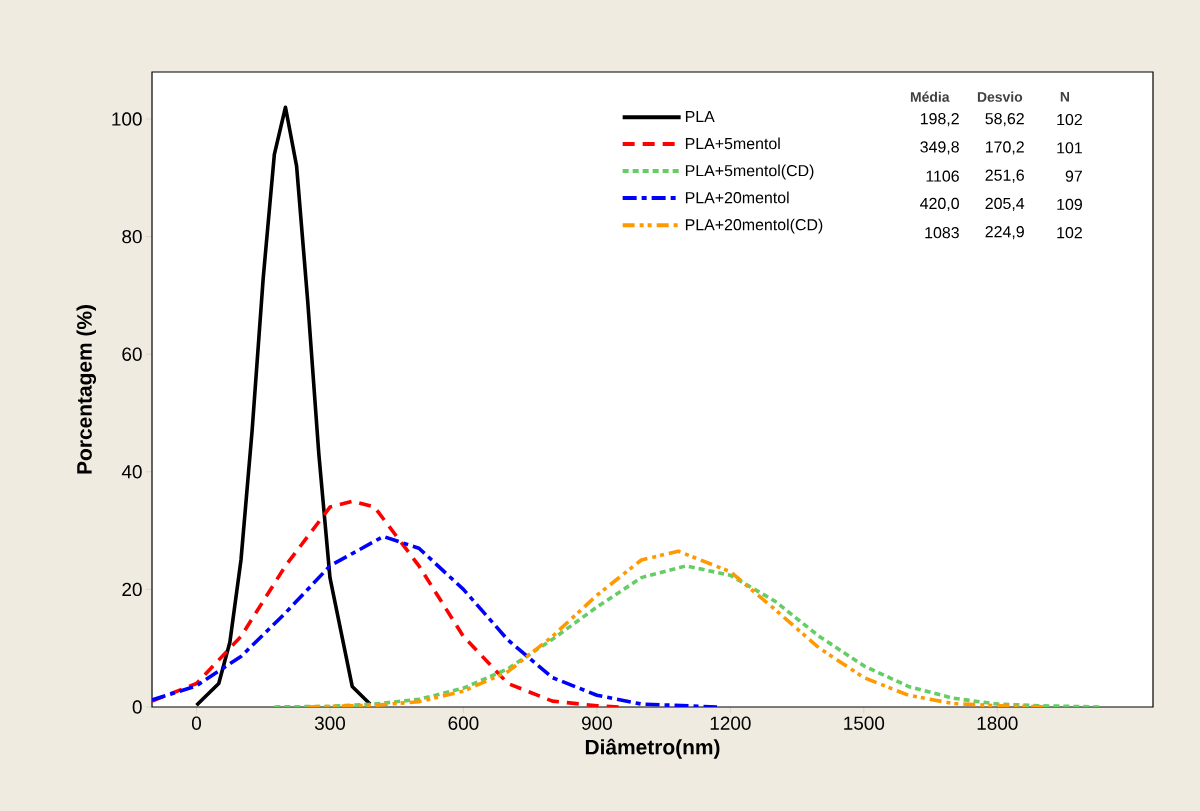  I want to click on y-tick-label: 100, so click(127, 119).